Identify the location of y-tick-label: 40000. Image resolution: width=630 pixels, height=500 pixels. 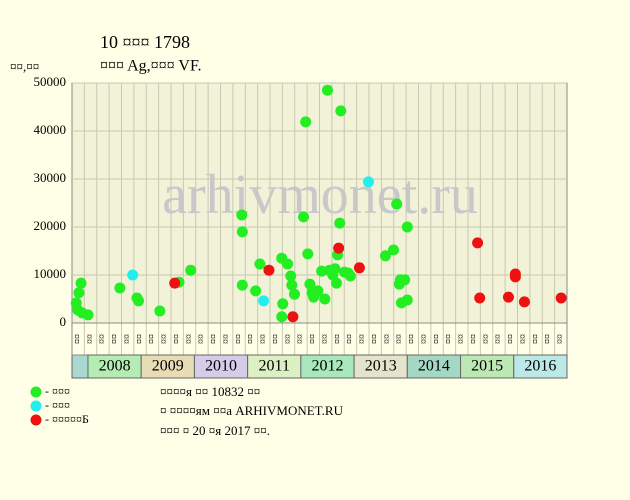
(50, 129).